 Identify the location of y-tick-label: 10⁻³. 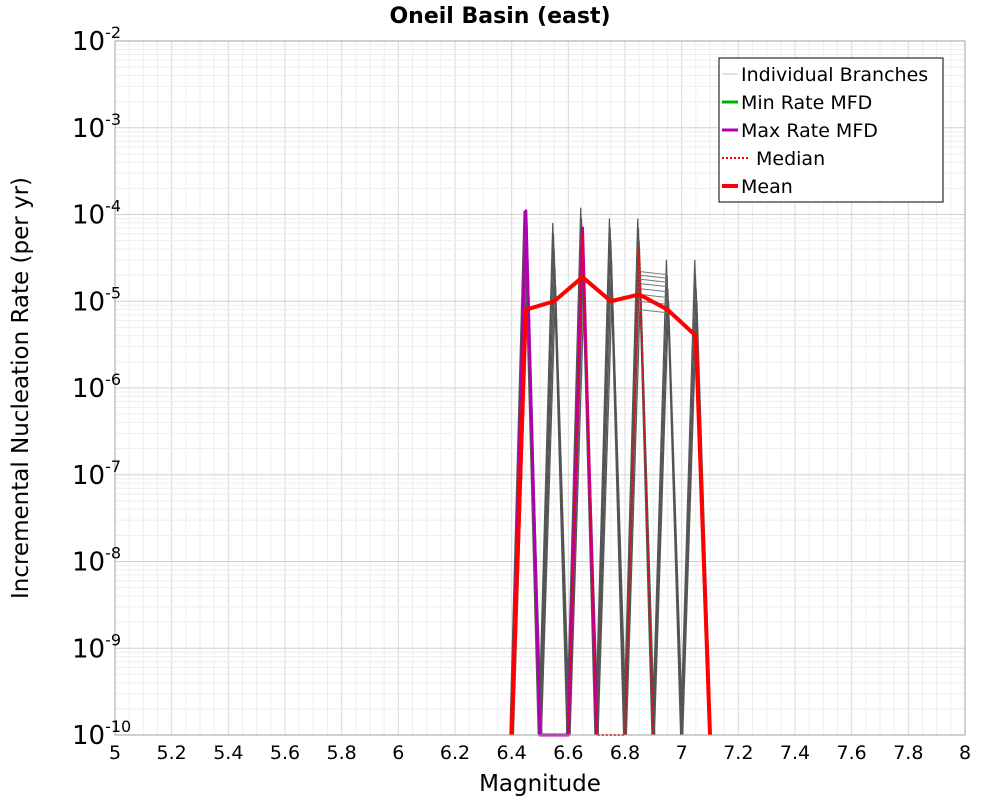
(96, 127).